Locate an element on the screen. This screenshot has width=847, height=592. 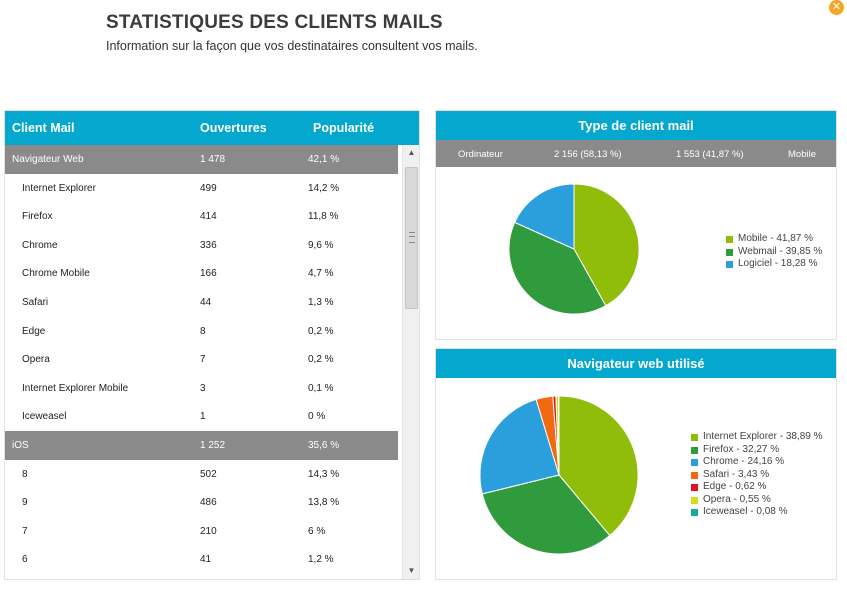
table-row: 6 41 1,2 % is located at coordinates (201, 559).